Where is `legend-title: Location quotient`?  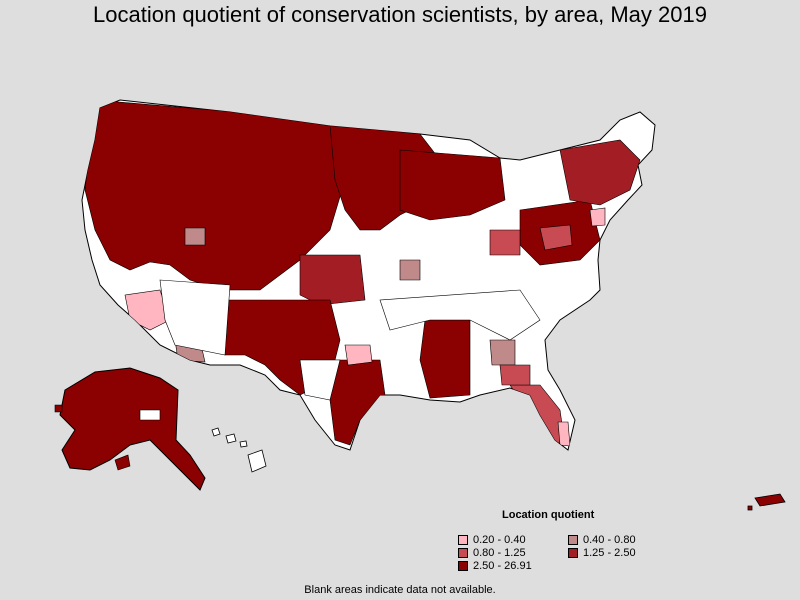 legend-title: Location quotient is located at coordinates (548, 515).